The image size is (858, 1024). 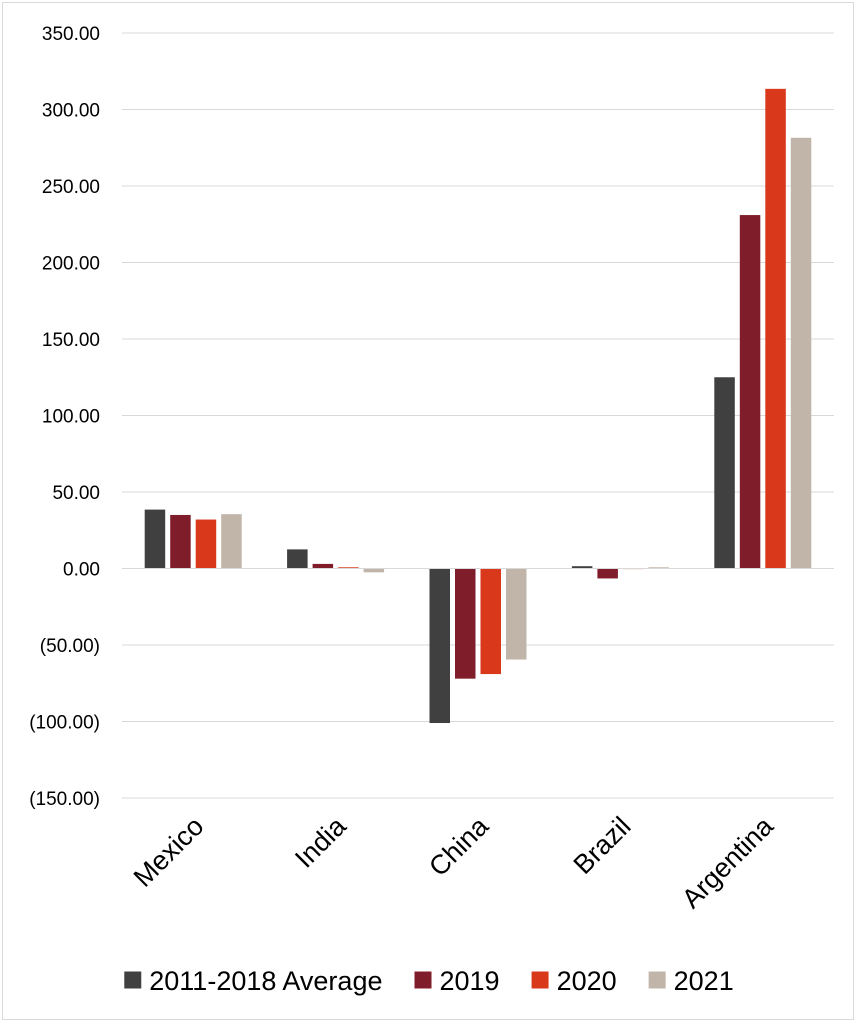 I want to click on y-tick-label: 150.00, so click(x=71, y=340).